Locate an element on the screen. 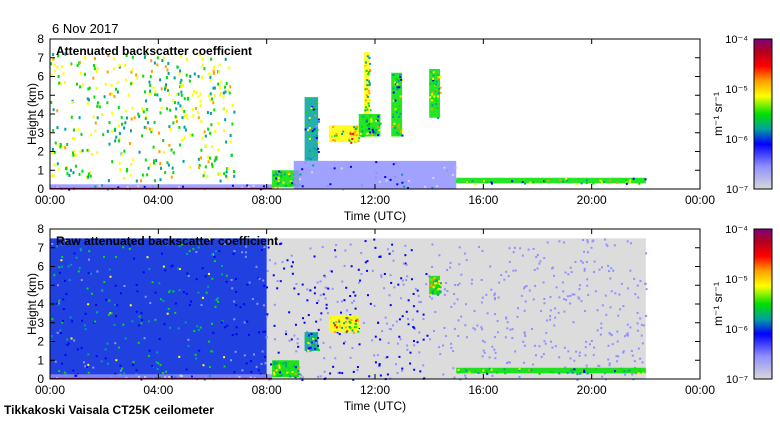 The image size is (780, 425). colorbar-label: m⁻¹ sr⁻¹ is located at coordinates (718, 114).